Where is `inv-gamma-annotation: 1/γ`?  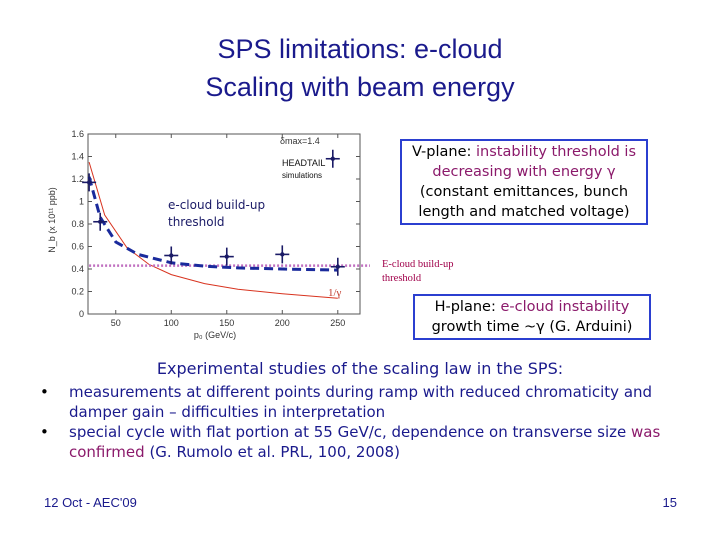
inv-gamma-annotation: 1/γ is located at coordinates (335, 293).